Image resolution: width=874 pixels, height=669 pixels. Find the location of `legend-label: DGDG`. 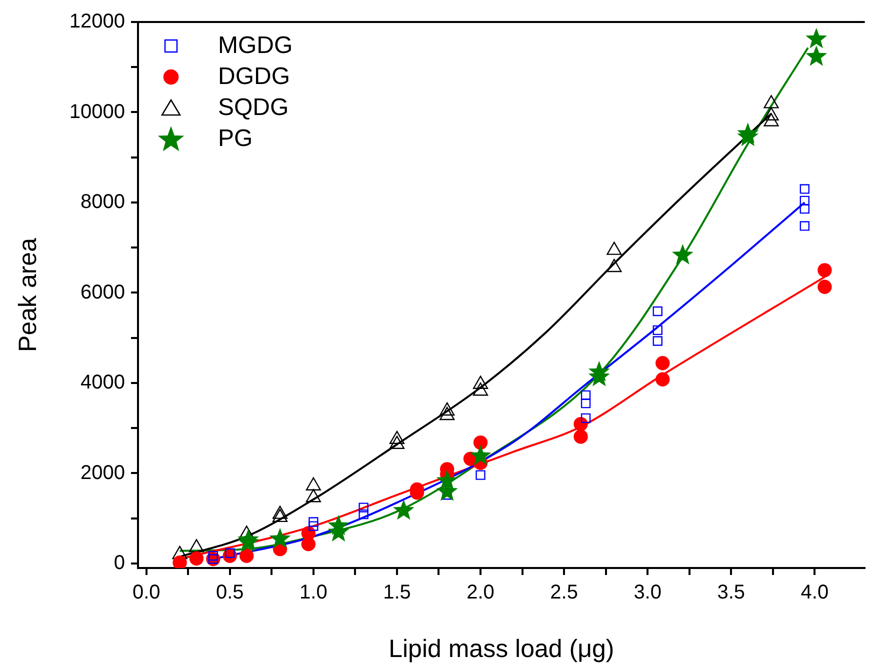

legend-label: DGDG is located at coordinates (254, 77).